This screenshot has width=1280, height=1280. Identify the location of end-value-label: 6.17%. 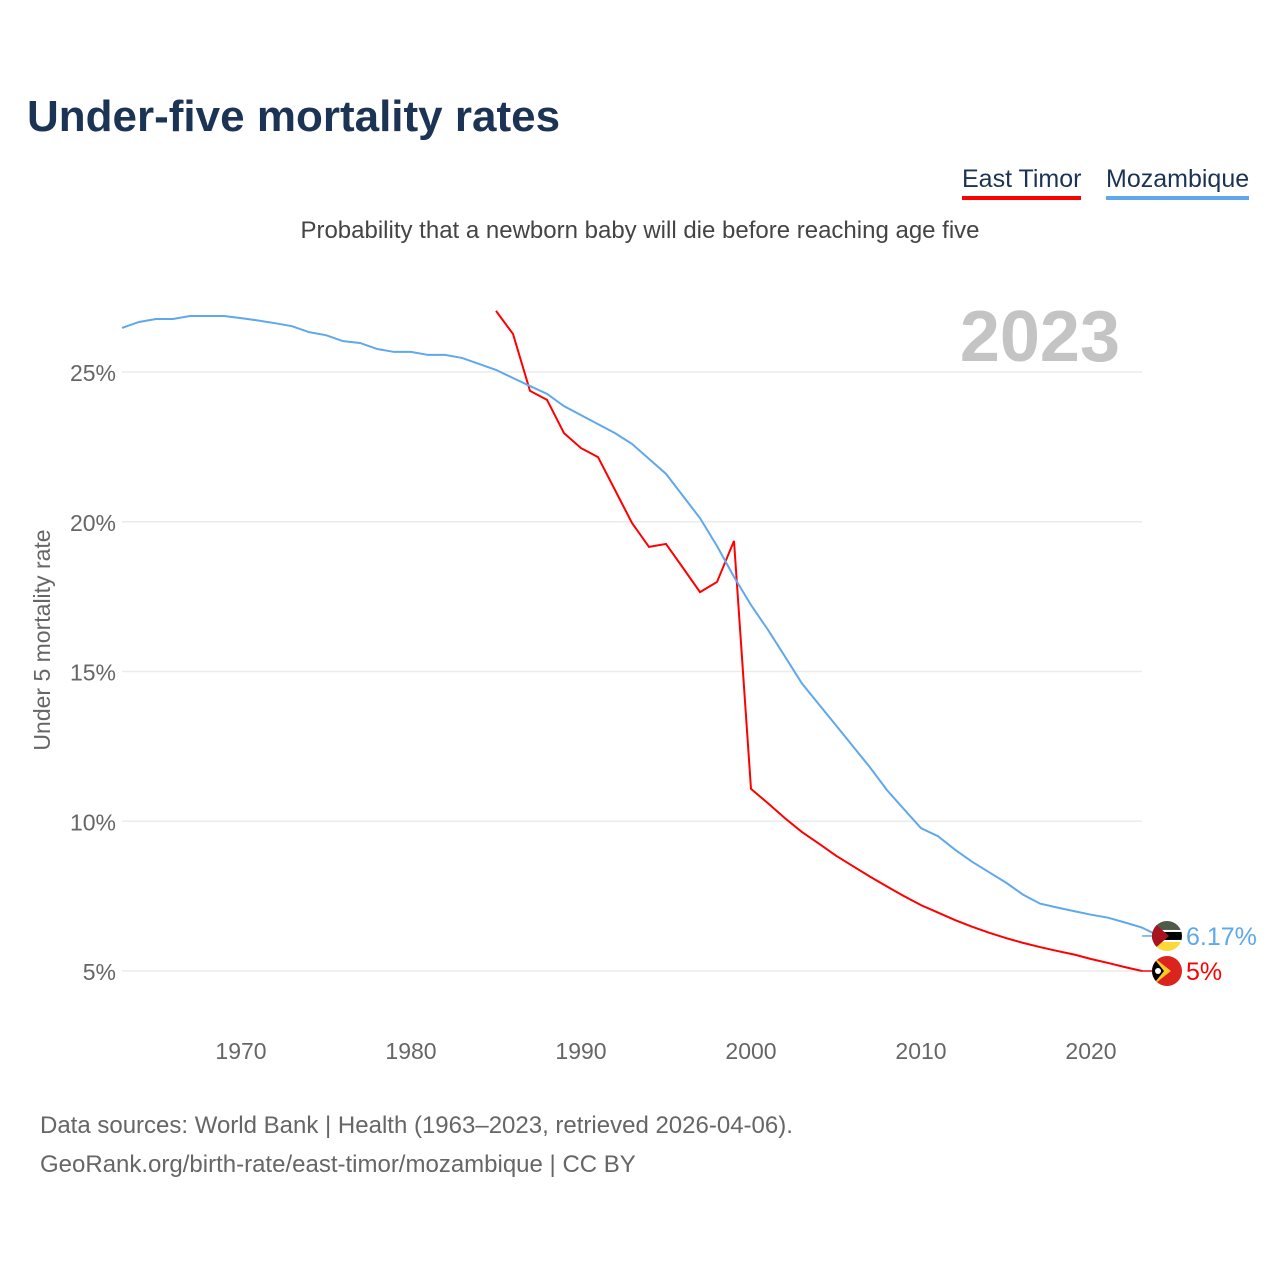
(1221, 937).